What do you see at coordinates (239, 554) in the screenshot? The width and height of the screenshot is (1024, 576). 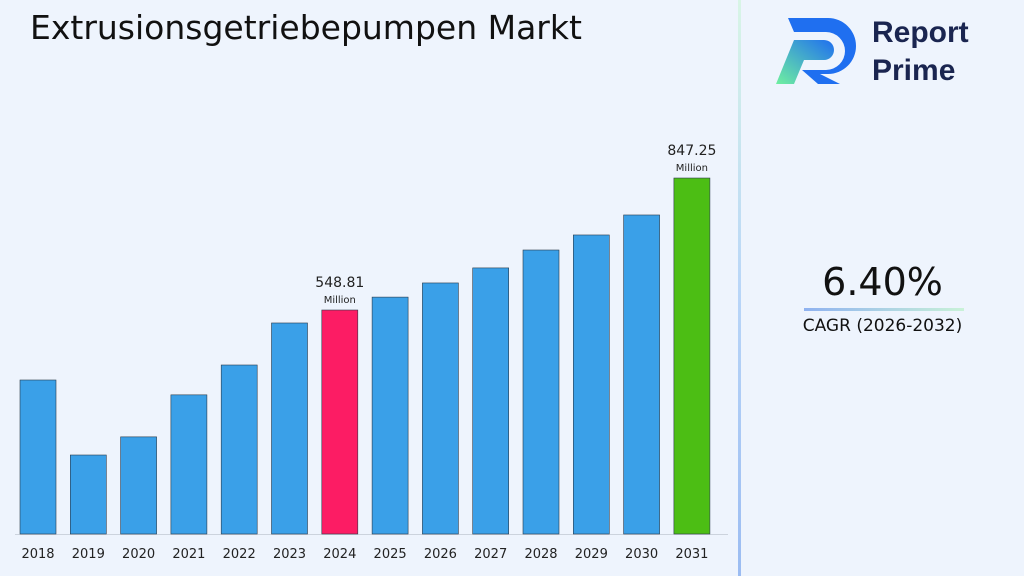 I see `x-tick-label: 2022` at bounding box center [239, 554].